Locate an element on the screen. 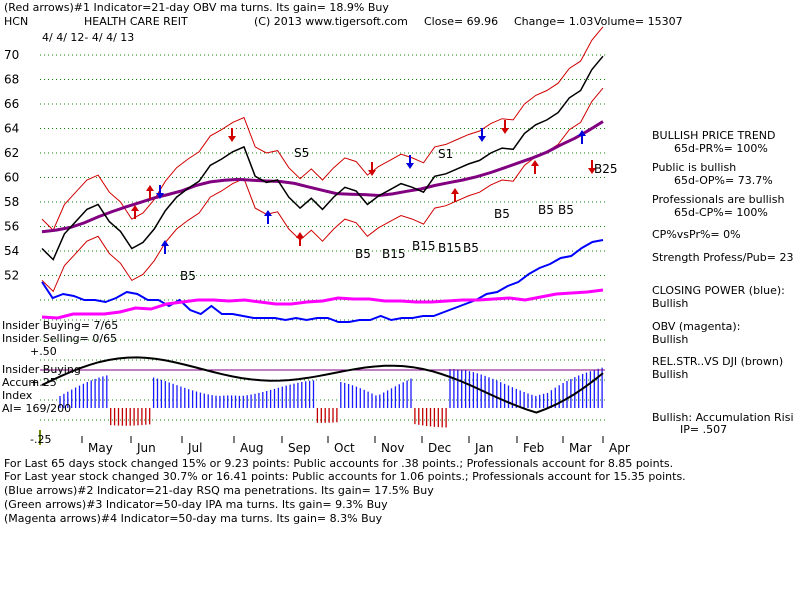 This screenshot has width=800, height=600. x-tick-label: Jul is located at coordinates (194, 448).